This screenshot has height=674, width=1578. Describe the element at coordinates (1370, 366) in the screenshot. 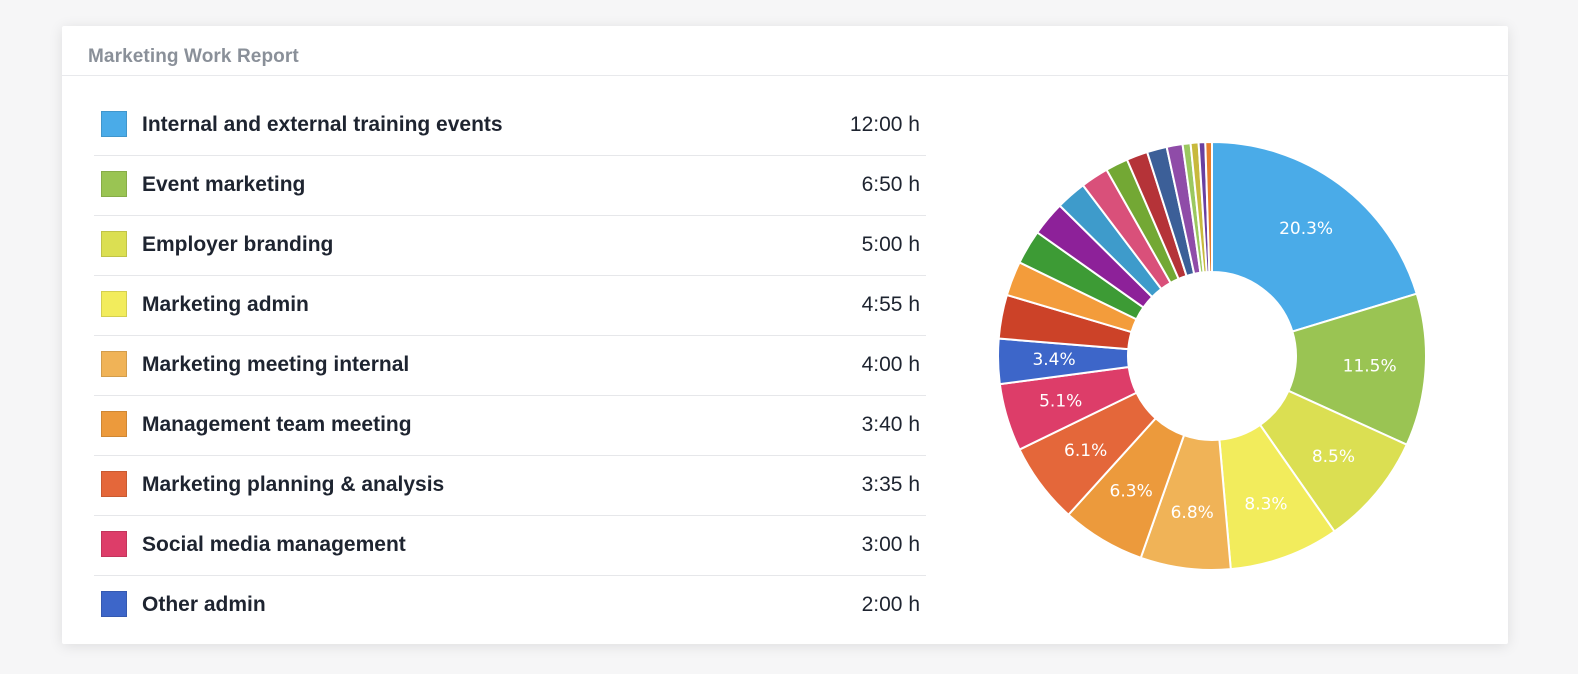

I see `slice-label: 11.5%` at that location.